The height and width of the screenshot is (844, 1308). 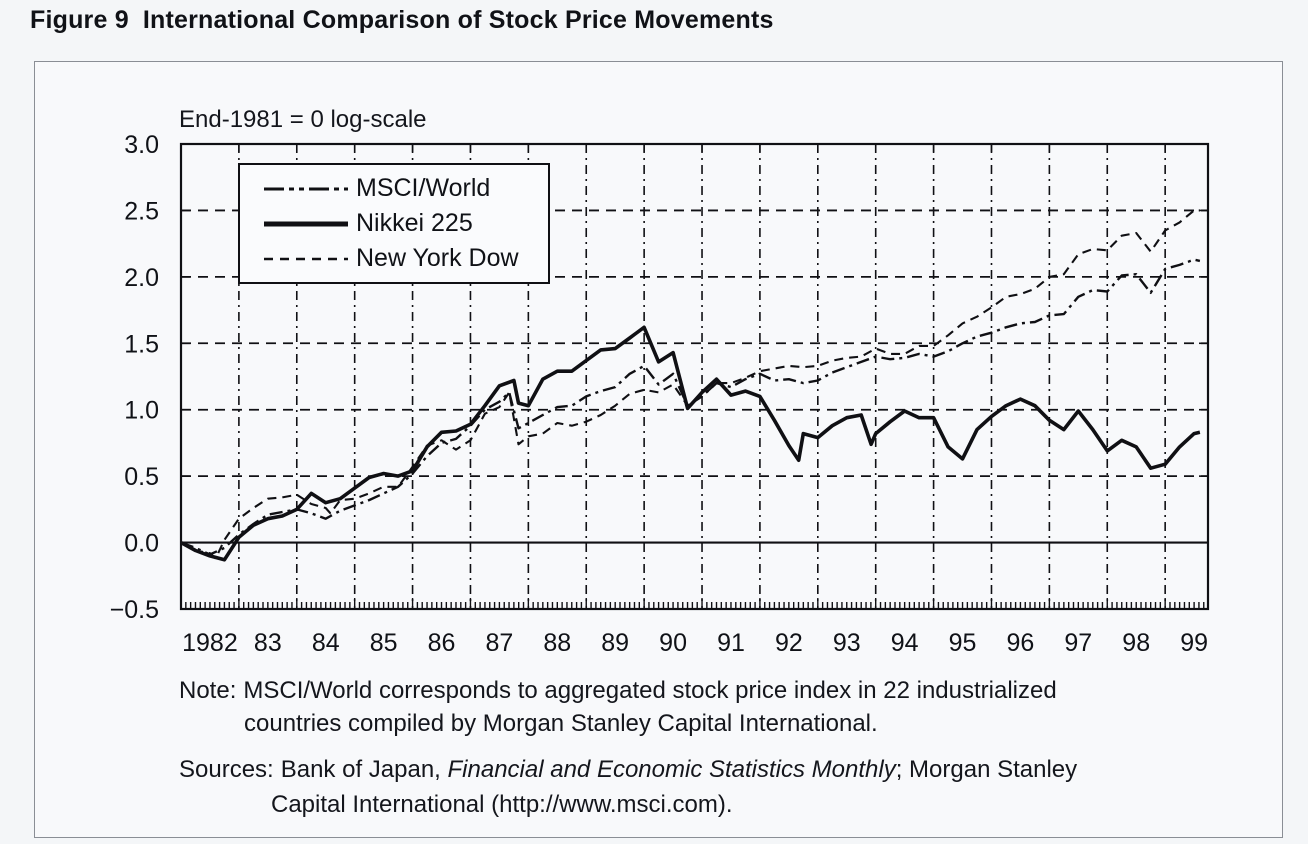 What do you see at coordinates (789, 643) in the screenshot?
I see `x-tick-label: 92` at bounding box center [789, 643].